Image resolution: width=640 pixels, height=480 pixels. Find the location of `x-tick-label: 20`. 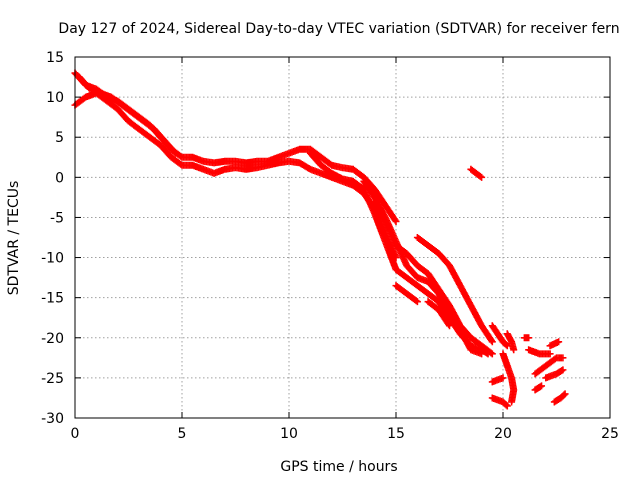

x-tick-label: 20 is located at coordinates (503, 434).